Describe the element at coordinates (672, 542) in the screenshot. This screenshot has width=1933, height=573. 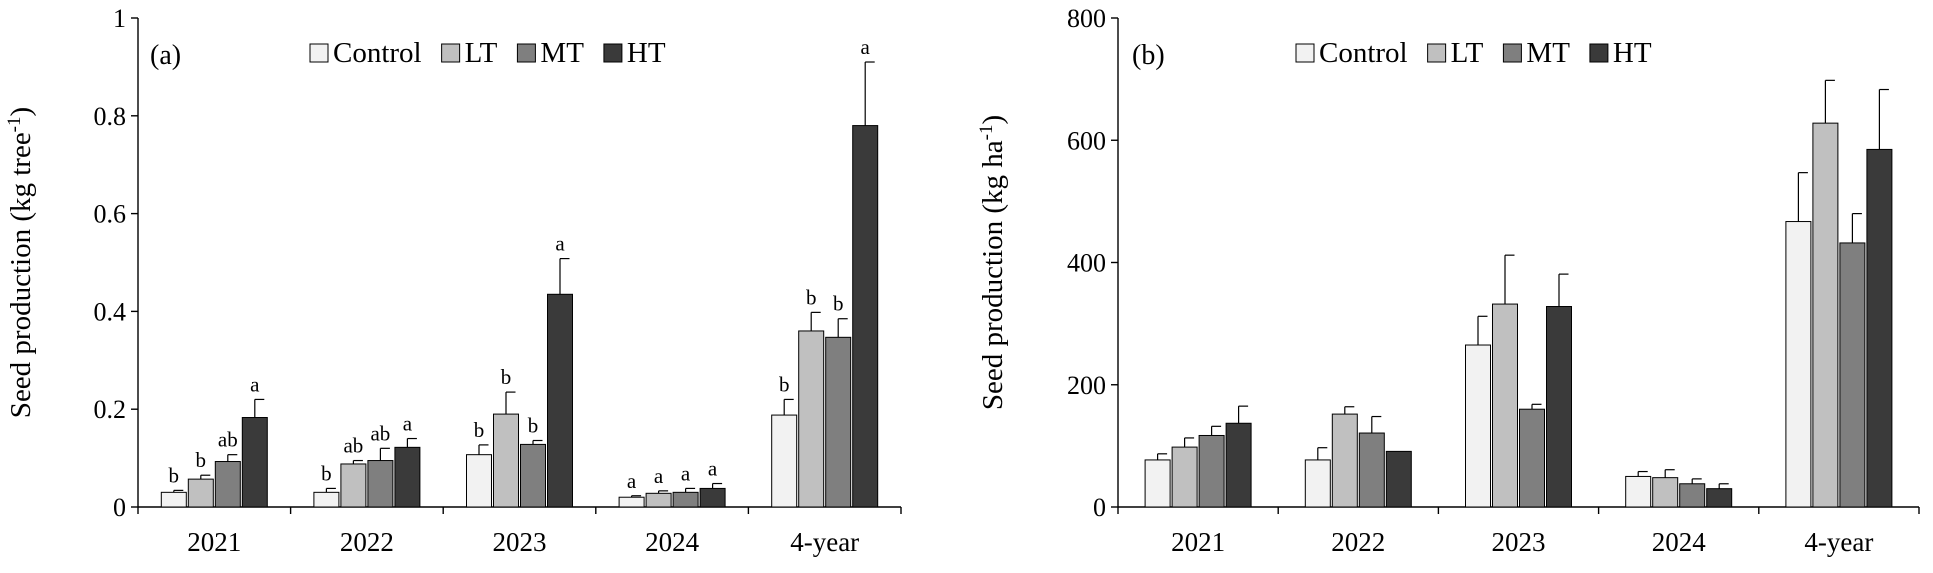
I see `x-tick-label: 2024` at that location.